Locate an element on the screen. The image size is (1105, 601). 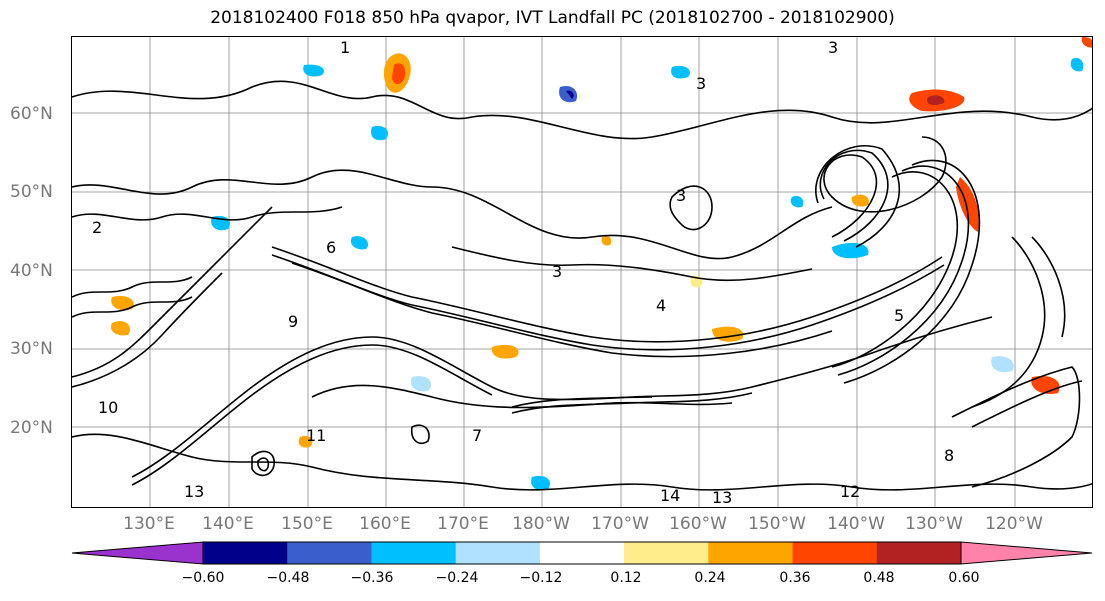
contour-label: 14 is located at coordinates (670, 495).